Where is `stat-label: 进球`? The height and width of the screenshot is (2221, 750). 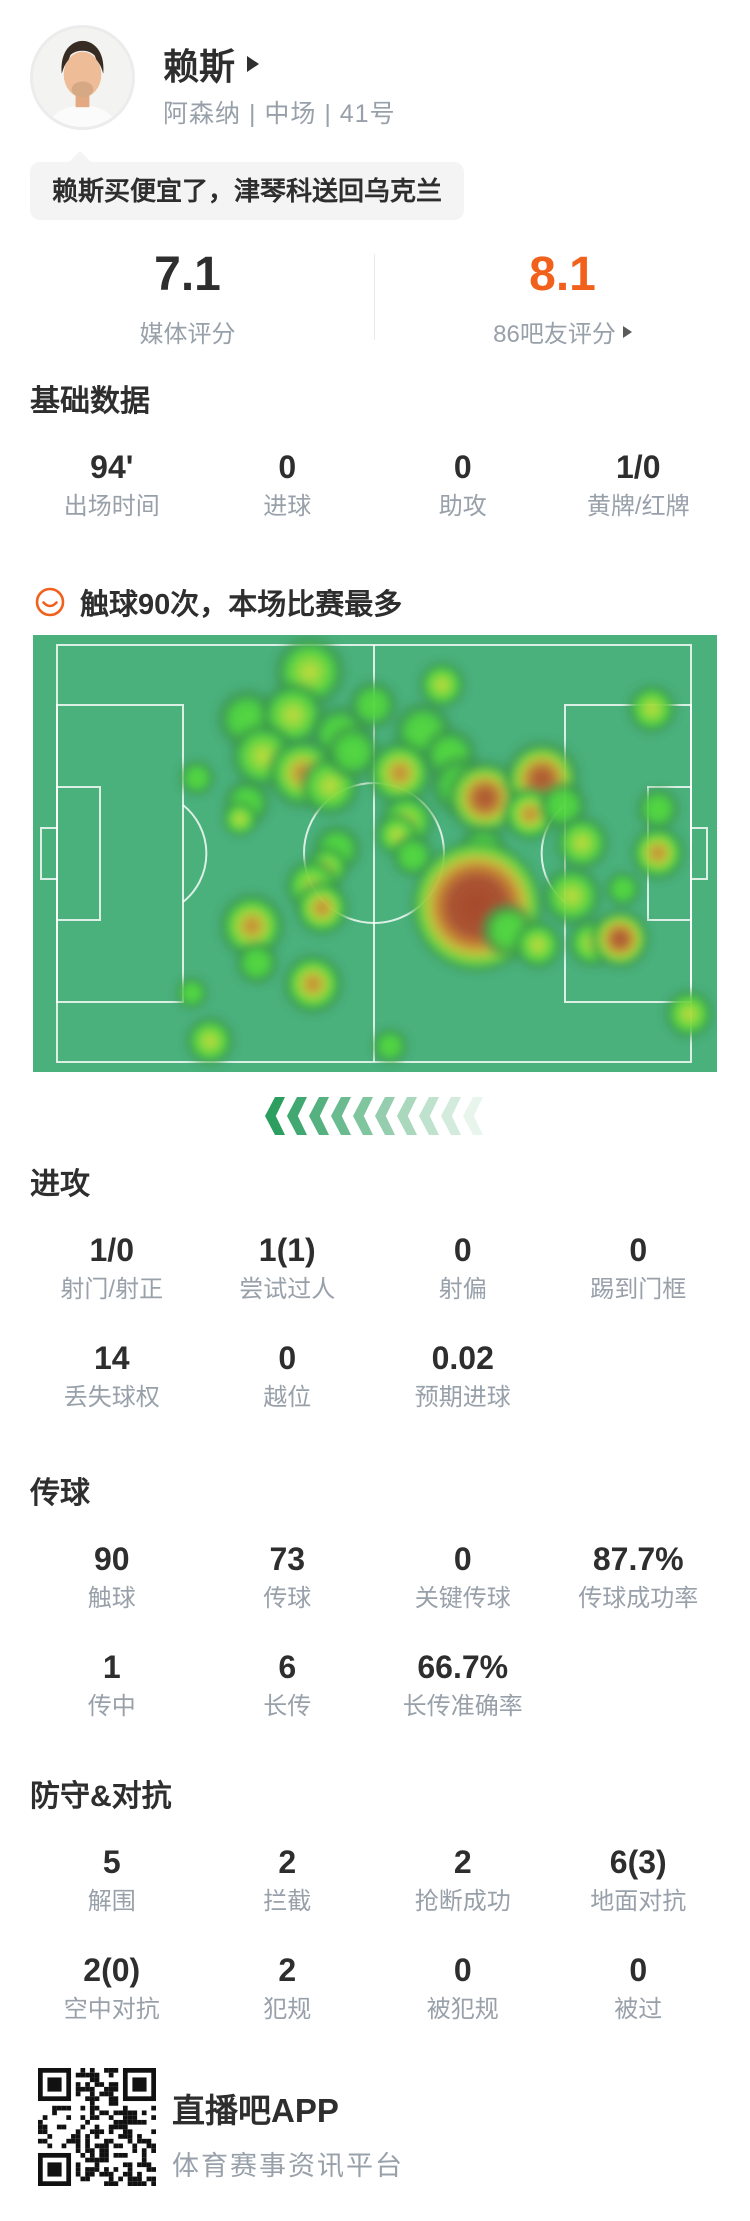 stat-label: 进球 is located at coordinates (287, 506).